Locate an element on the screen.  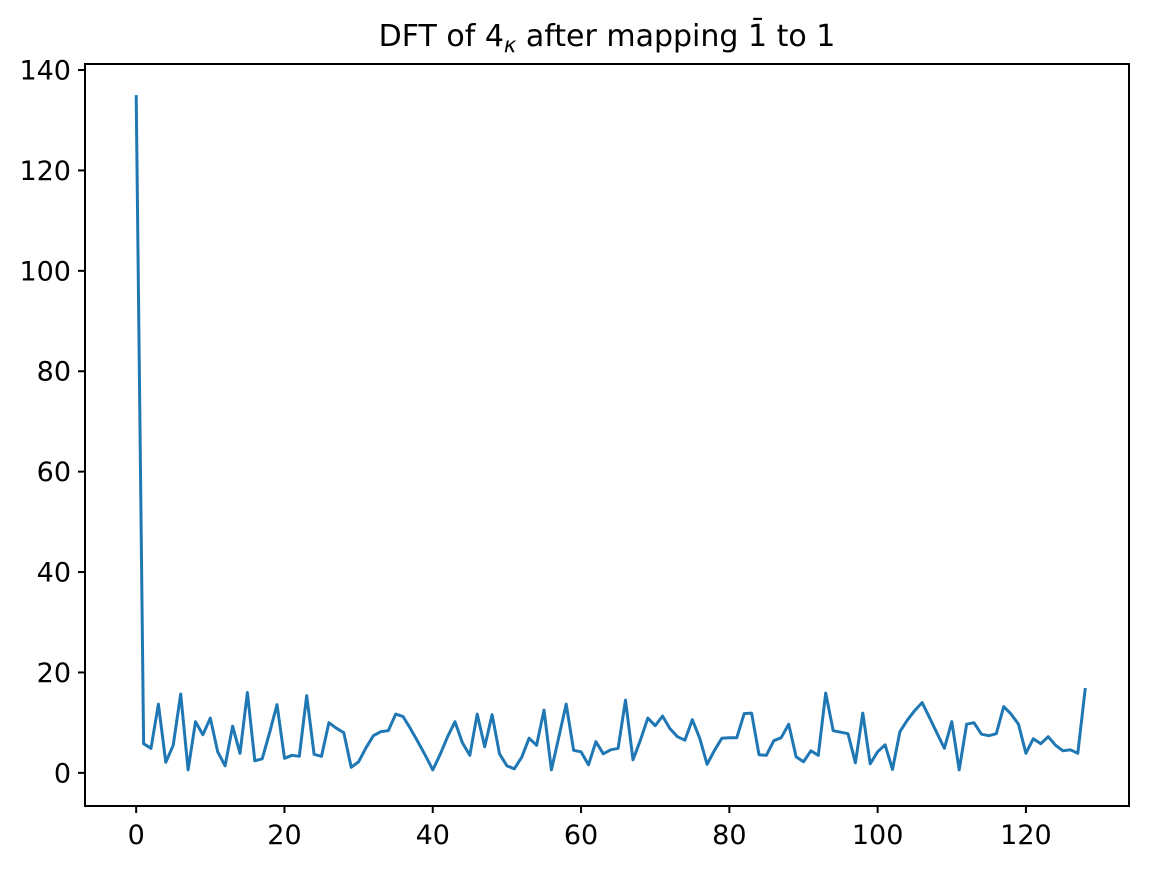
x-tick-label: 100 is located at coordinates (878, 835).